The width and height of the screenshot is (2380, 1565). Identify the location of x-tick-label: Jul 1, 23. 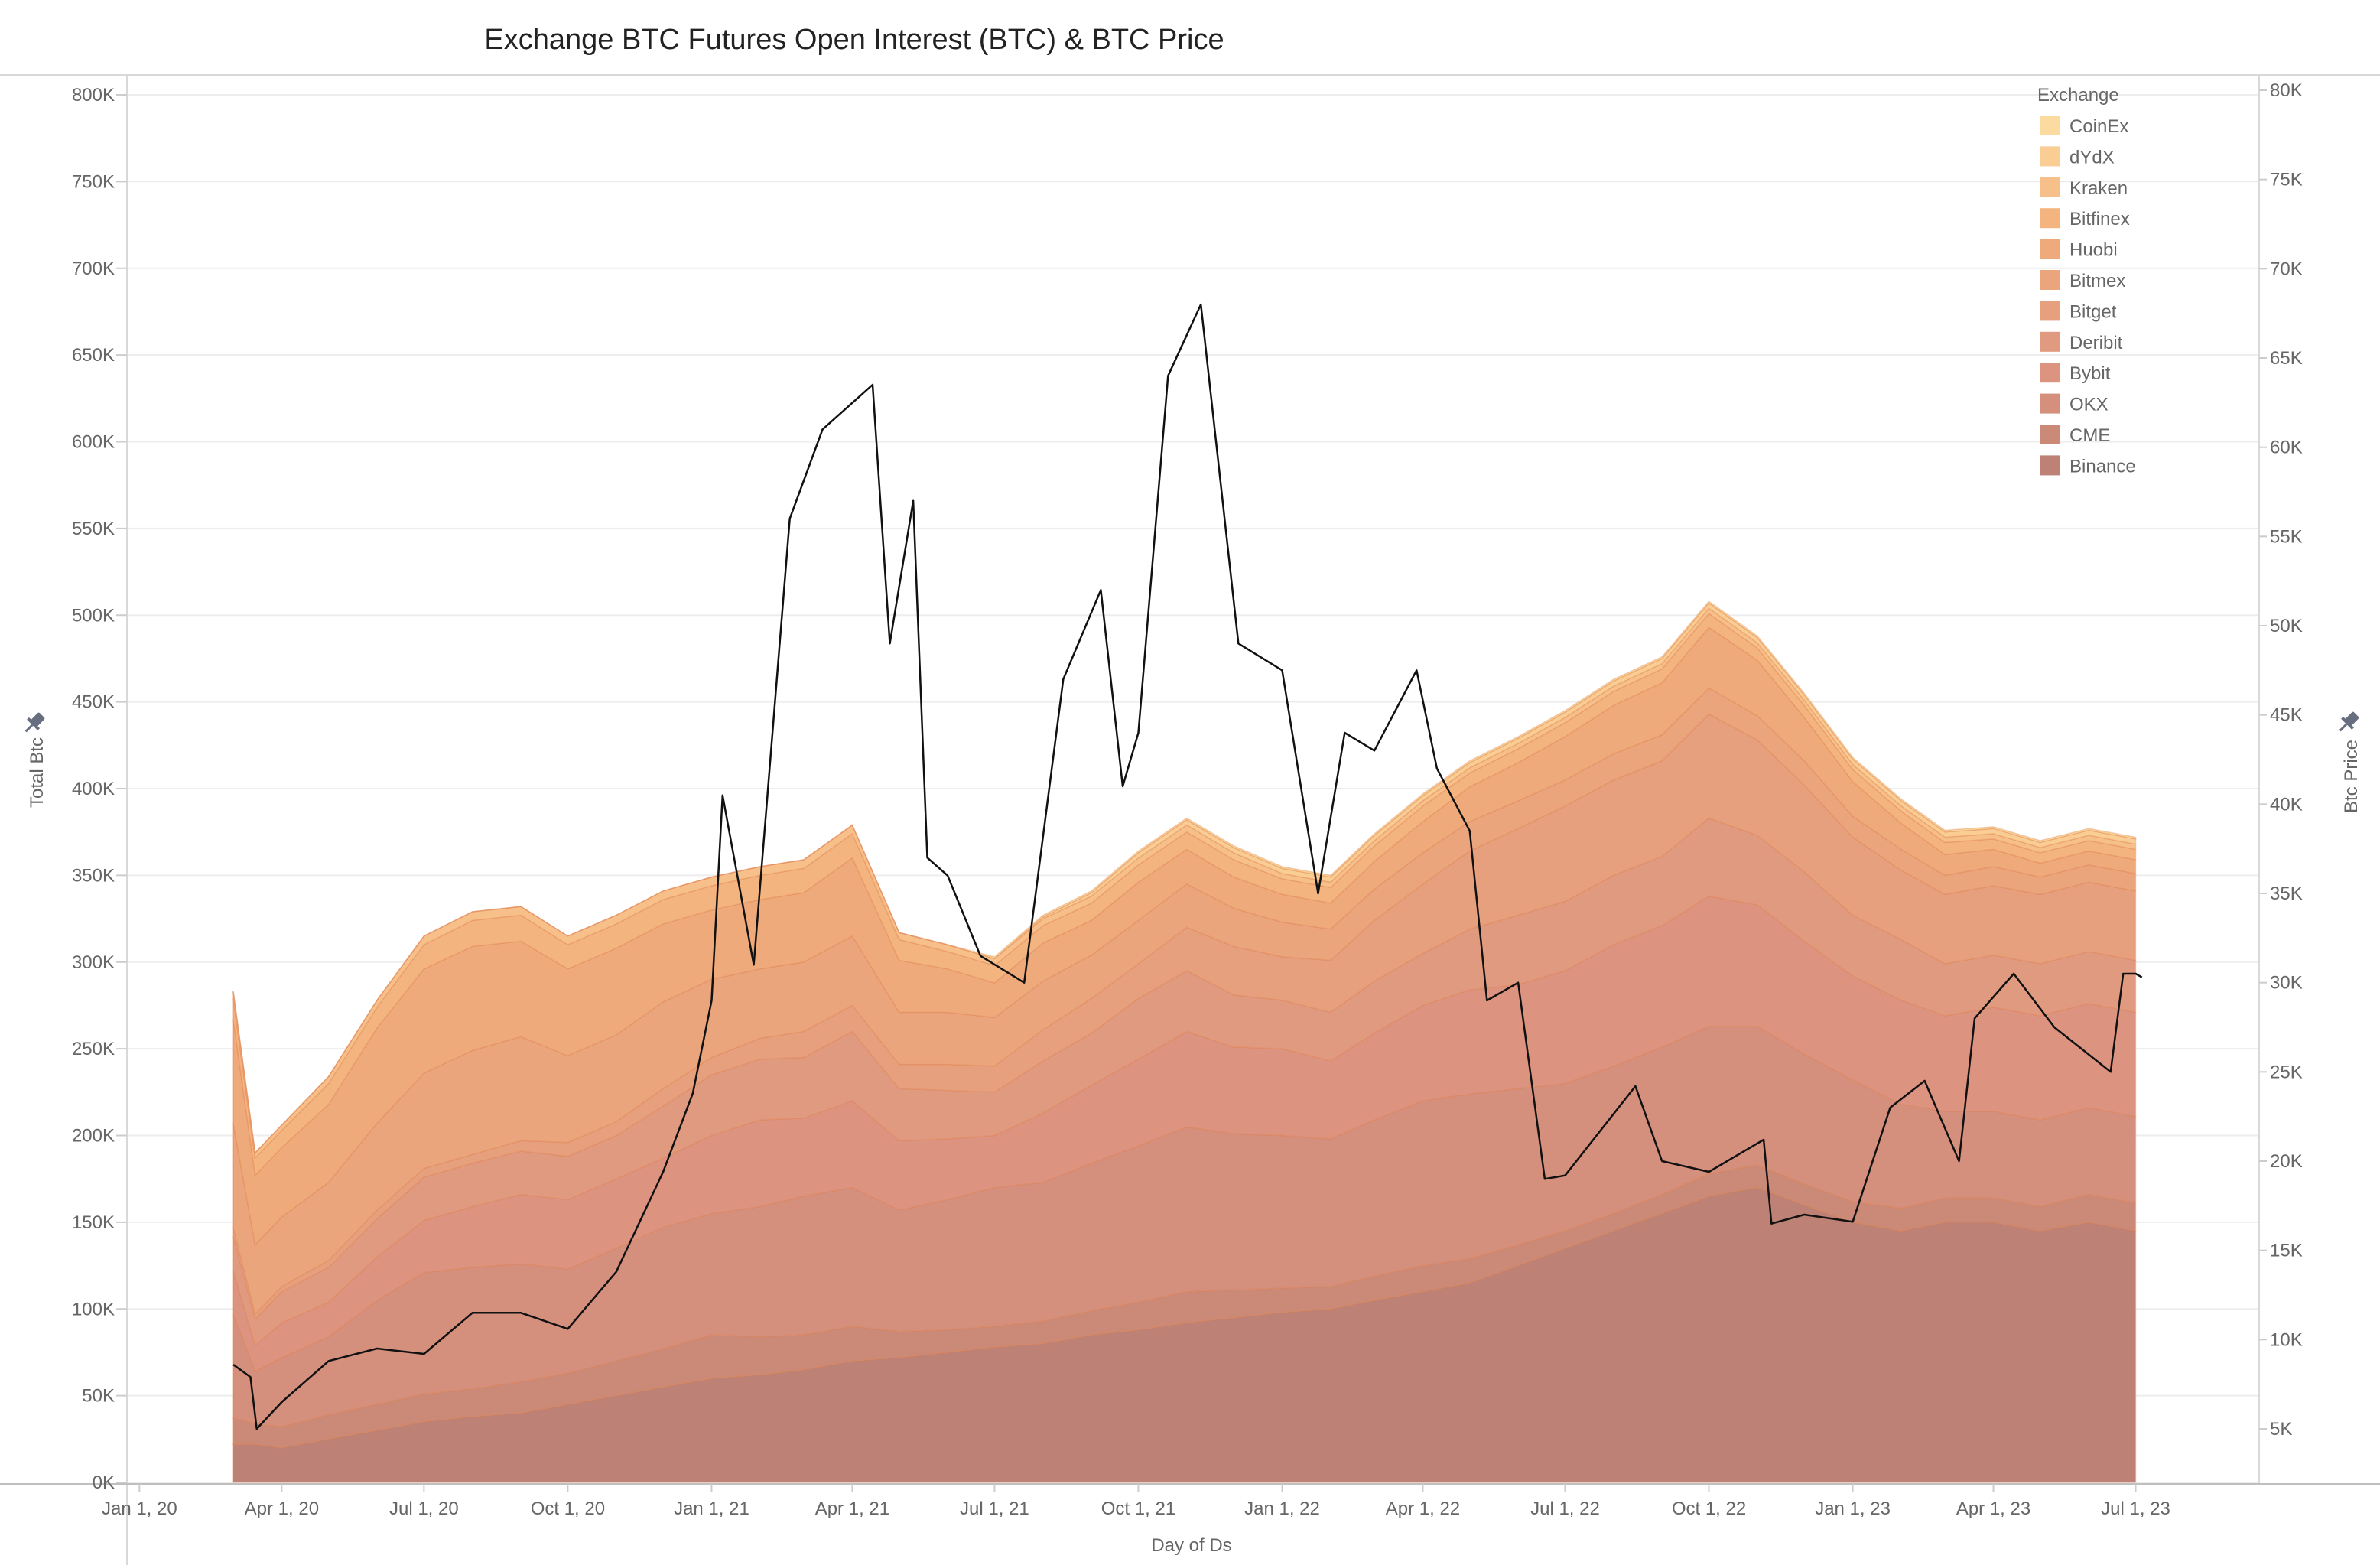
(2135, 1508).